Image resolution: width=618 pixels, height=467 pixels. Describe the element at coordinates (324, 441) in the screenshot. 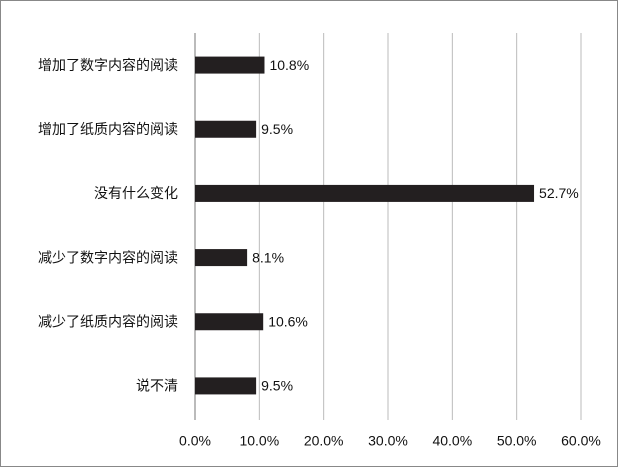

I see `x-tick-label: 20.0%` at that location.